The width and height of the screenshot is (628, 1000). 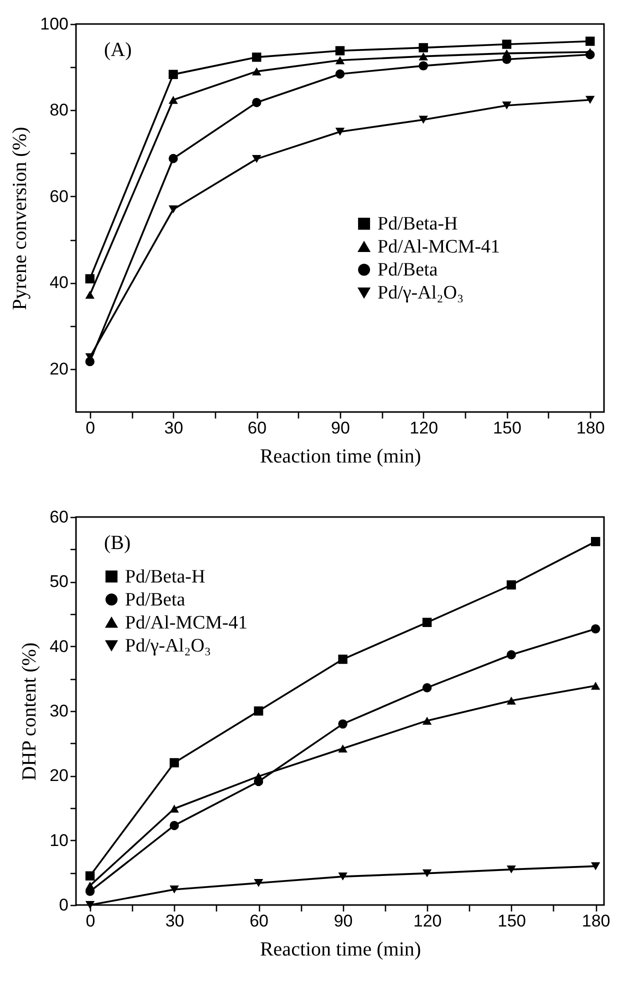 What do you see at coordinates (29, 711) in the screenshot?
I see `y-axis-title: DHP content (%)` at bounding box center [29, 711].